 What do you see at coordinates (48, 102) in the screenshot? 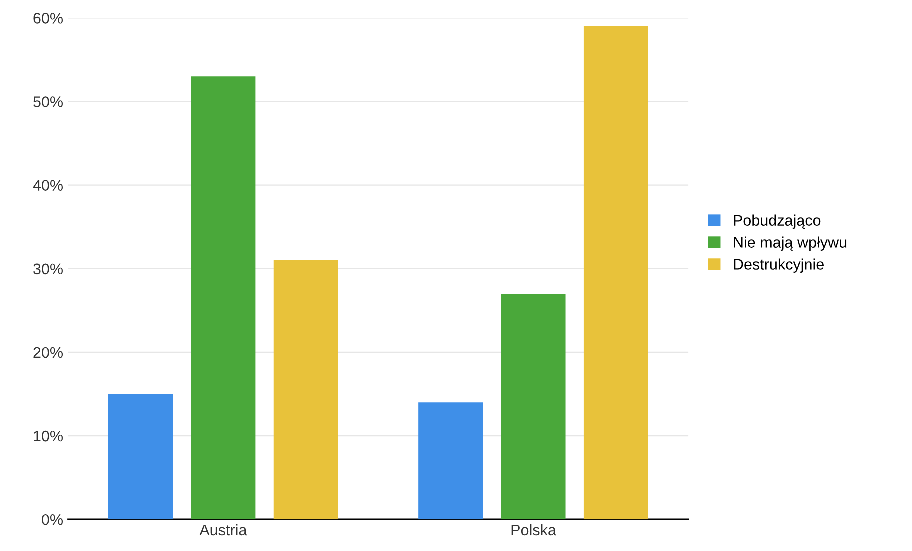
I see `y-tick-label: 50%` at bounding box center [48, 102].